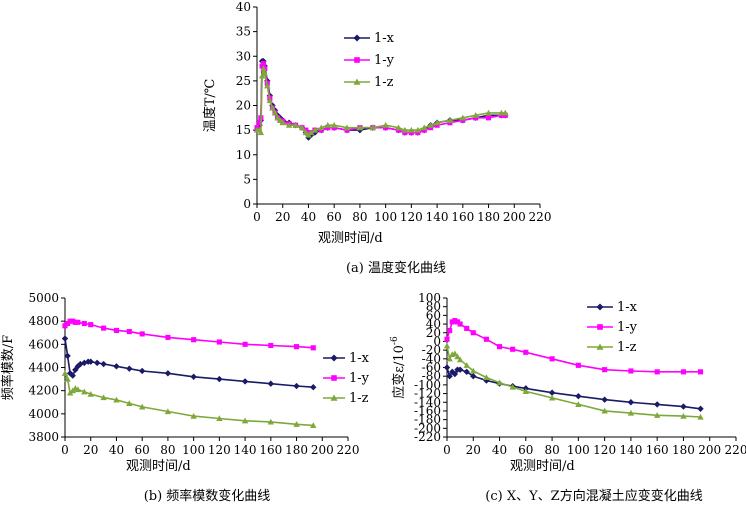  I want to click on y-tick-label: 60, so click(433, 315).